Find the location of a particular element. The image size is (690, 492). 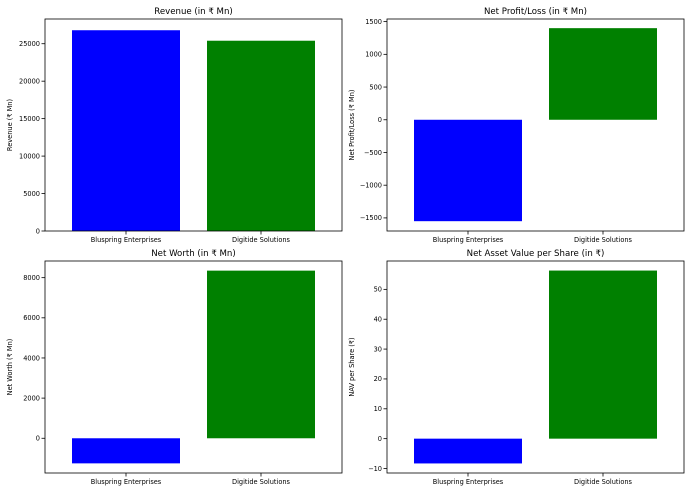

y-axis-label: Net Profit/Loss (₹ Mn) is located at coordinates (352, 125).